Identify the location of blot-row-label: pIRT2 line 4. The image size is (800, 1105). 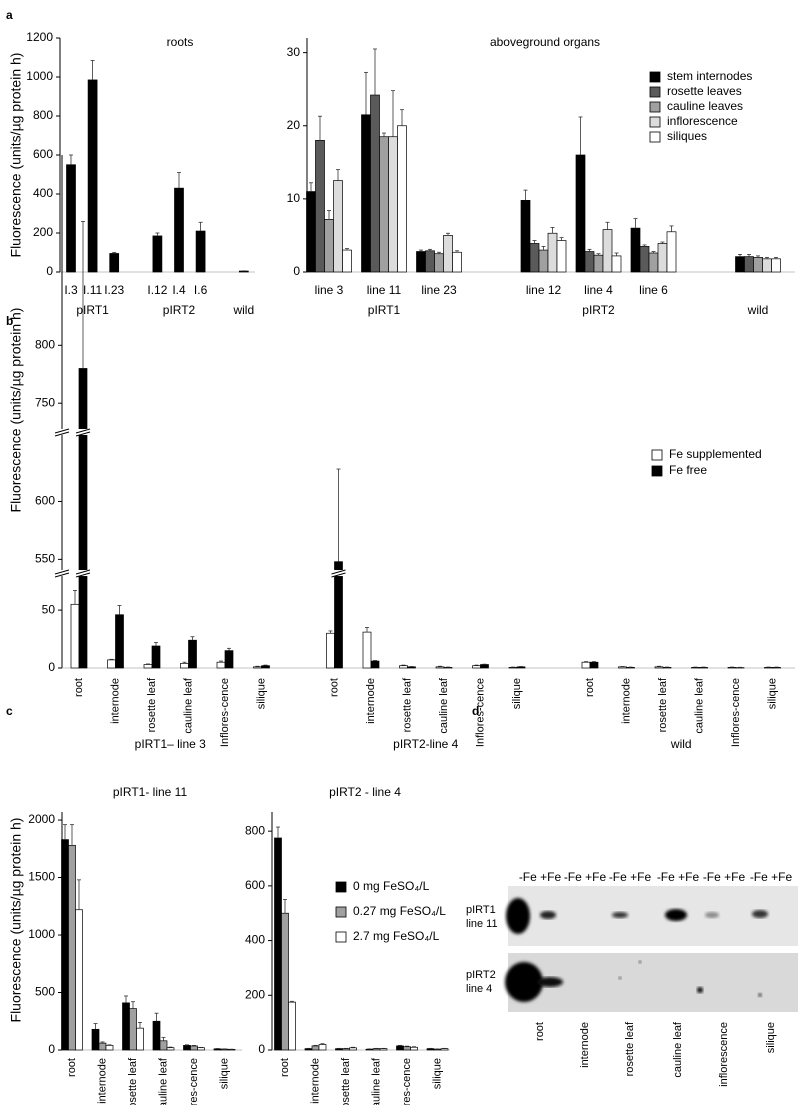
(481, 982).